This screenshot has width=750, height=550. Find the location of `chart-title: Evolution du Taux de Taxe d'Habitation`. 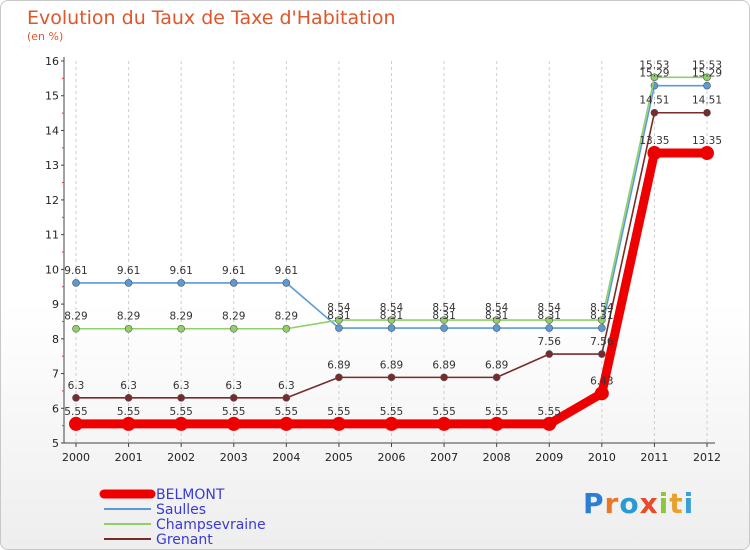

chart-title: Evolution du Taux de Taxe d'Habitation is located at coordinates (211, 18).